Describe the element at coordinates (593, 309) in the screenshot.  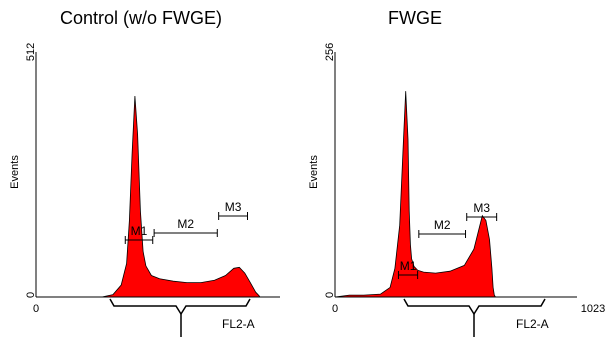
I see `x-tick-label: 1023` at that location.